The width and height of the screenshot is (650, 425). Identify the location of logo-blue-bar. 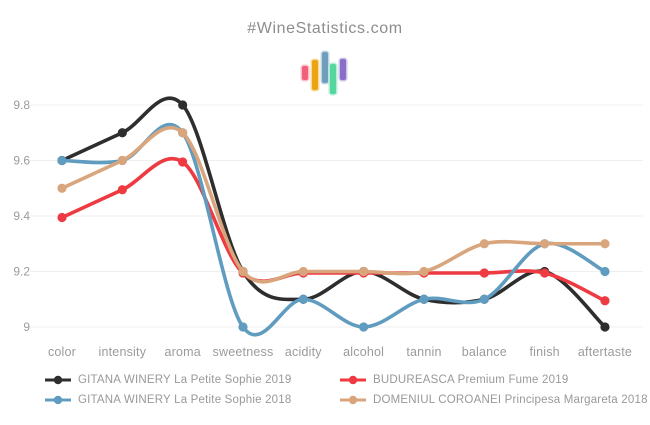
(325, 67).